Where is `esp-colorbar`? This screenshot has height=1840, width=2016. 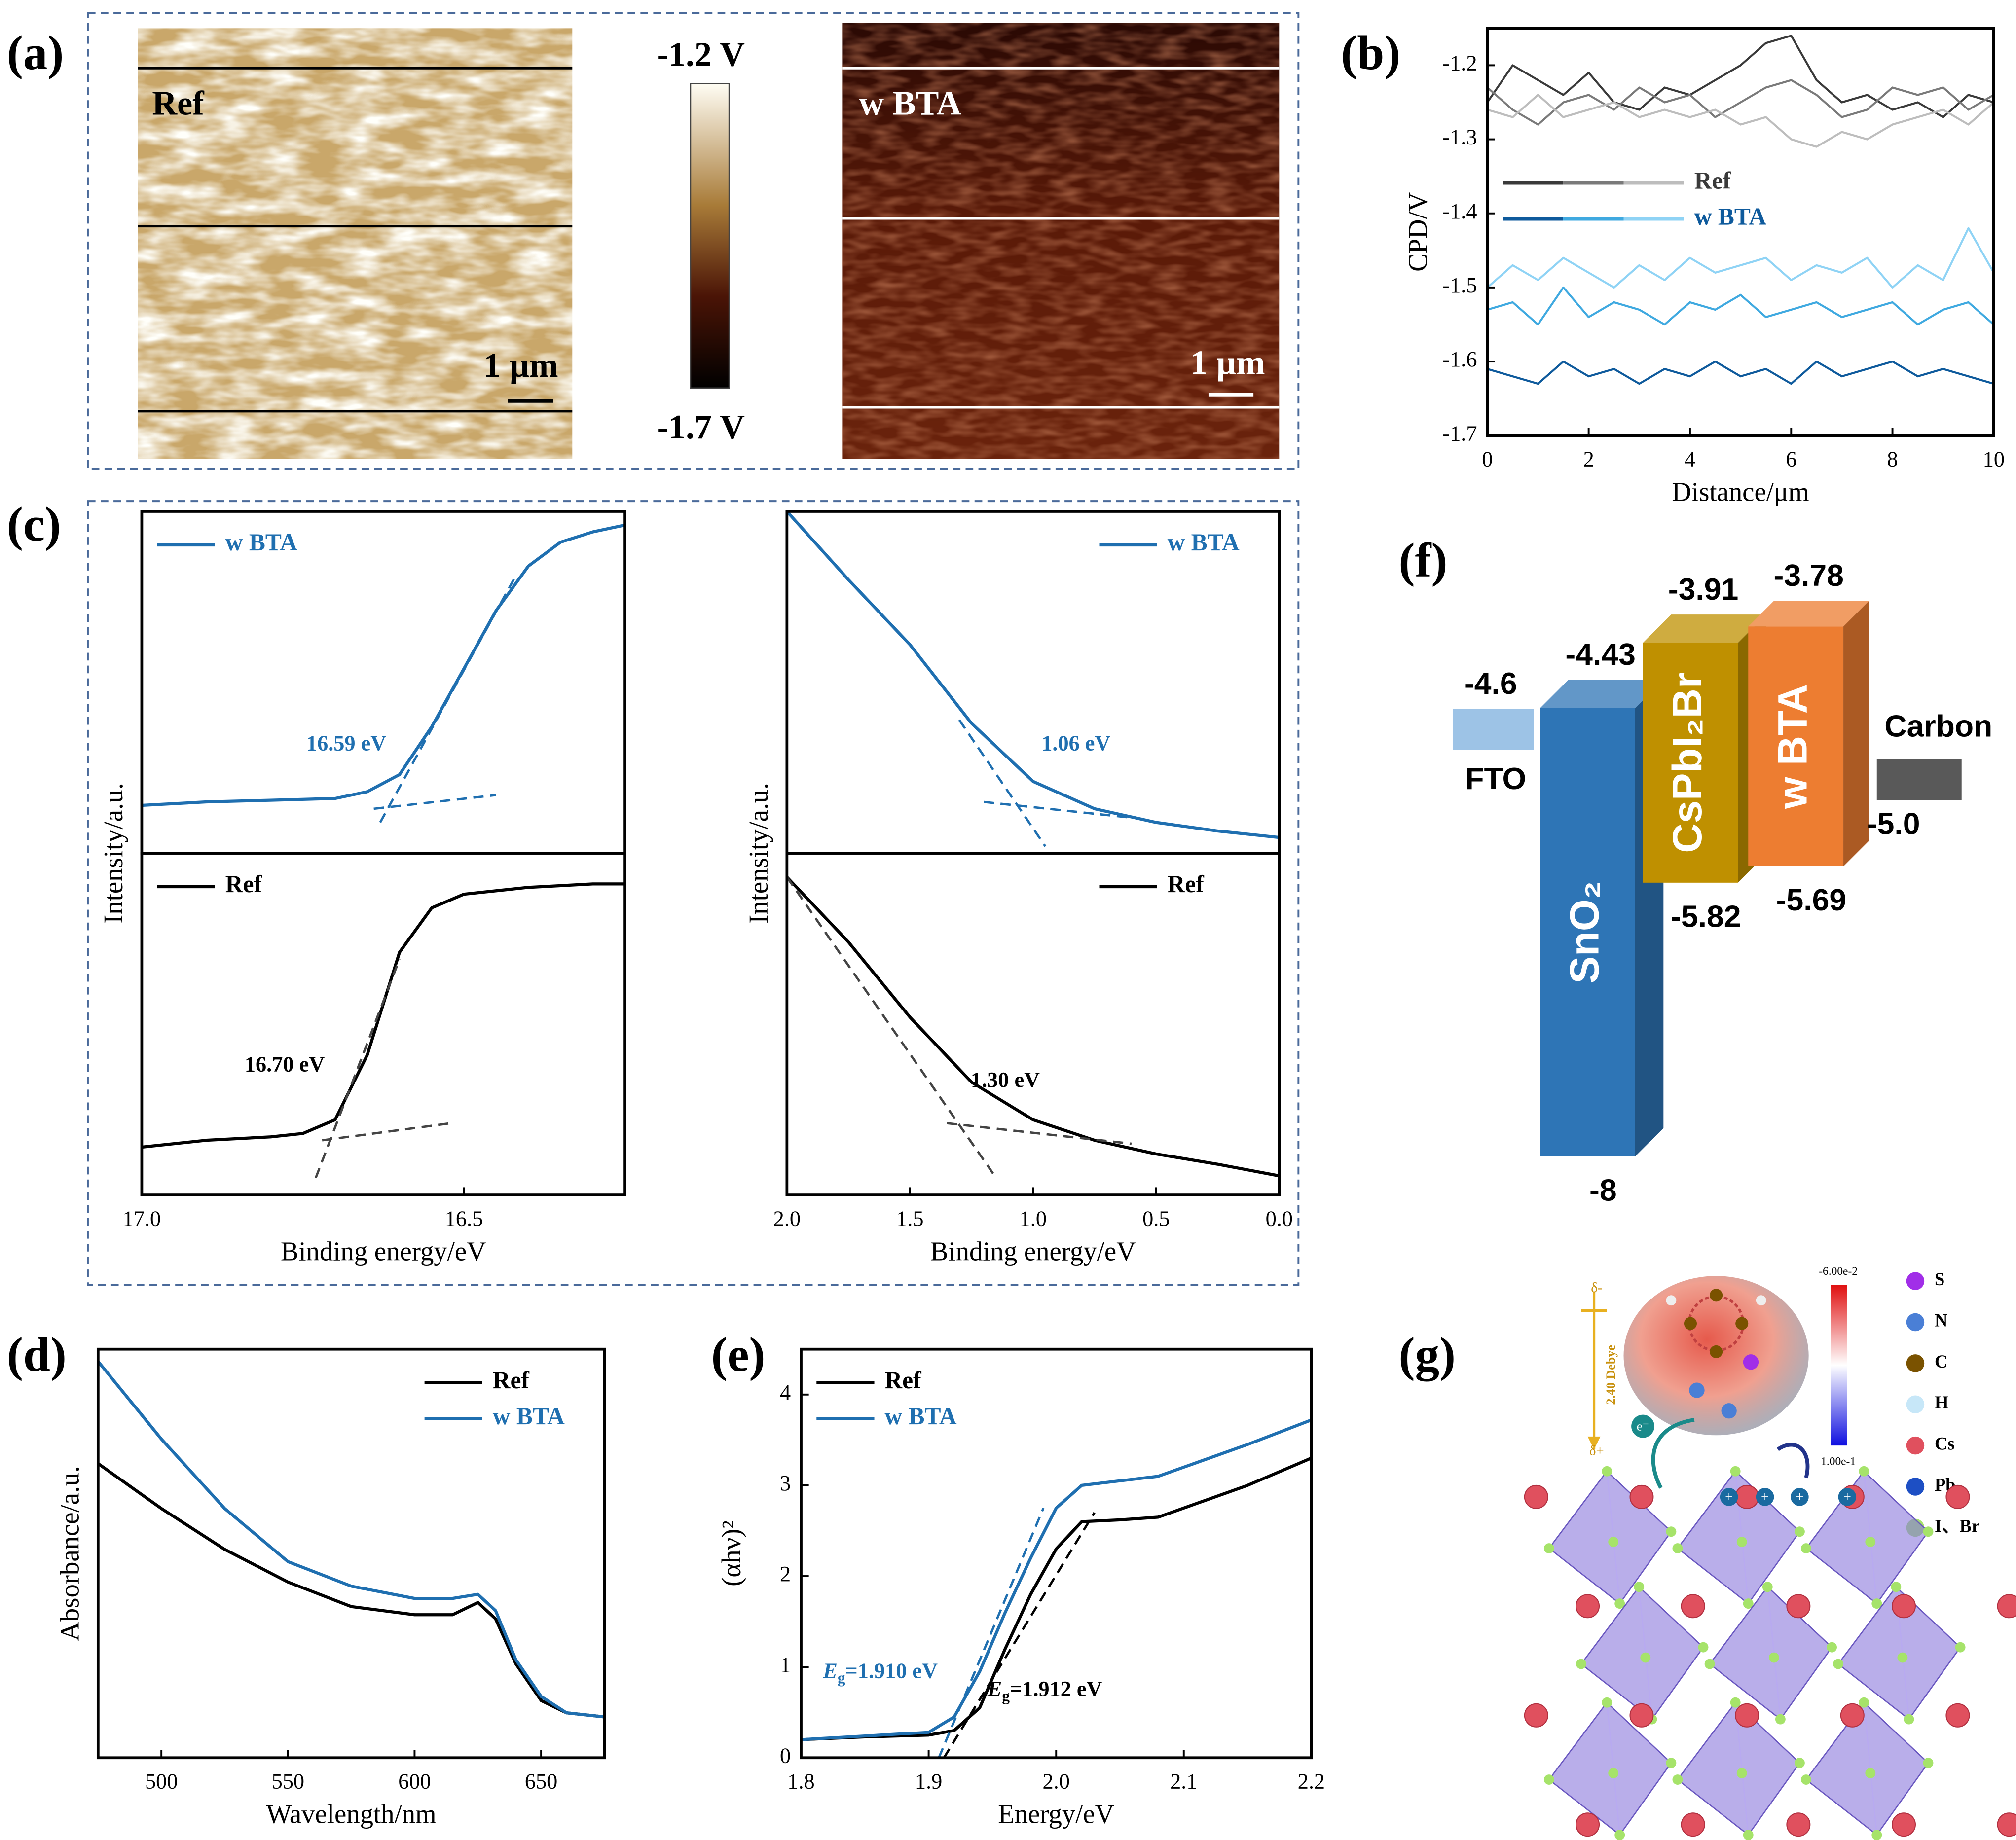 esp-colorbar is located at coordinates (1839, 1366).